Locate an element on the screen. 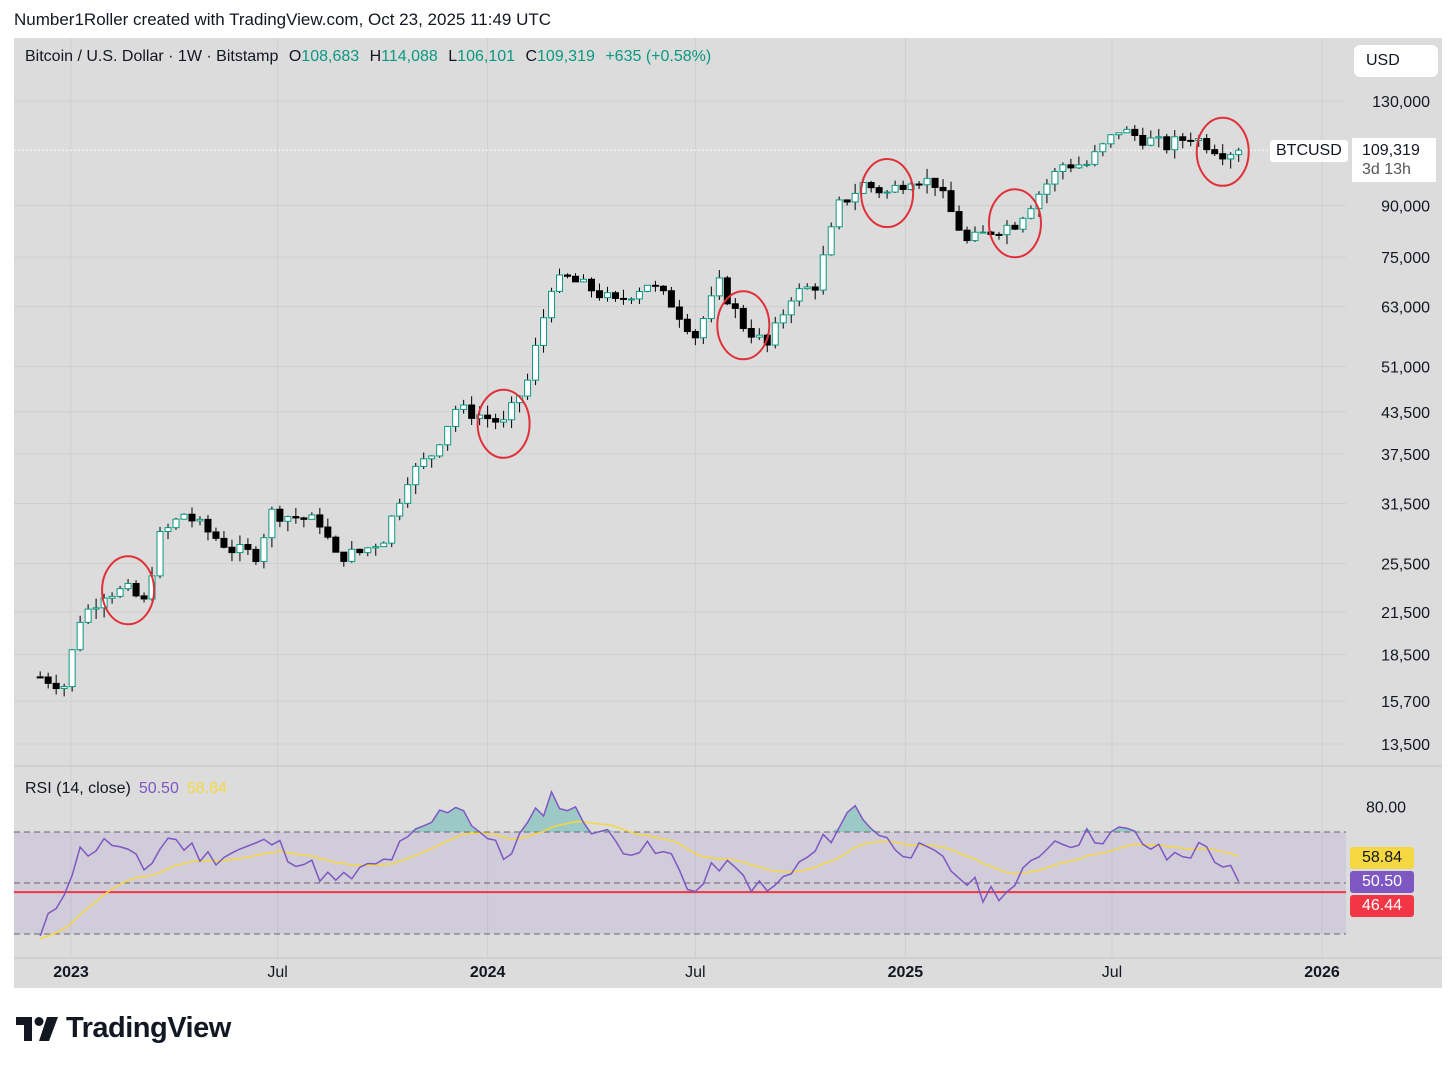 The height and width of the screenshot is (1072, 1456). rsi-axis-label: 80.00 is located at coordinates (1386, 808).